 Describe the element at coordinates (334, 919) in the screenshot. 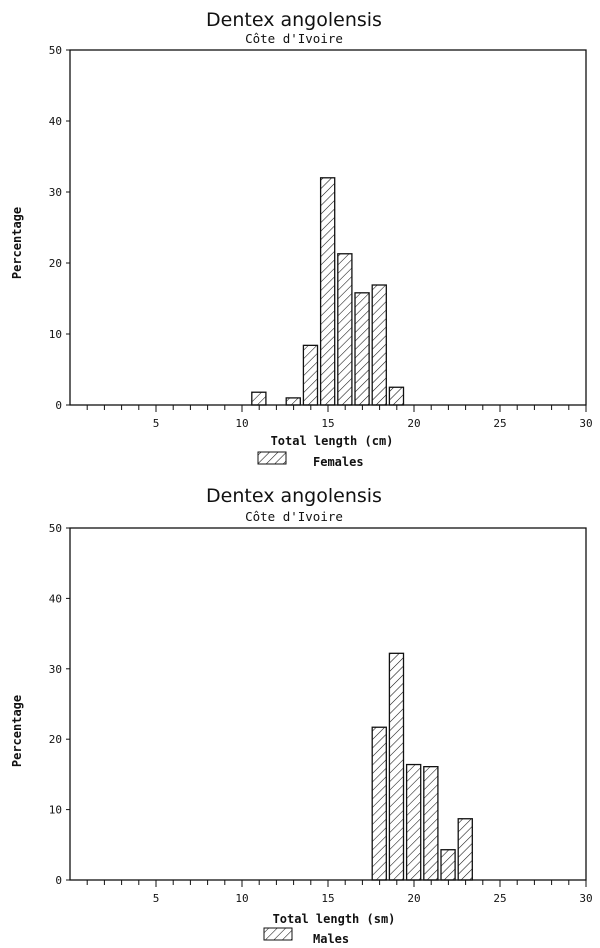

I see `x-axis-label: Total length (sm)` at that location.